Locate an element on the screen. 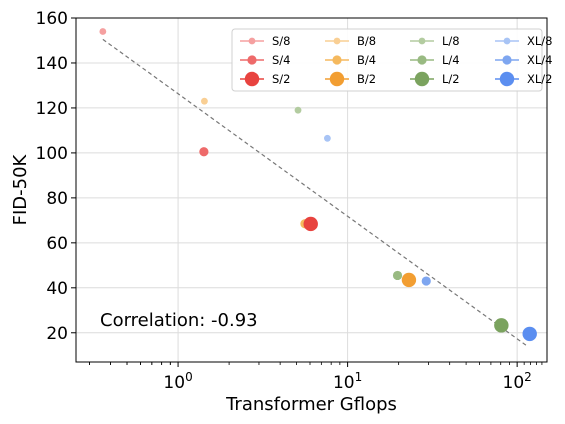 This screenshot has height=424, width=565. y-tick-label: 20 is located at coordinates (57, 334).